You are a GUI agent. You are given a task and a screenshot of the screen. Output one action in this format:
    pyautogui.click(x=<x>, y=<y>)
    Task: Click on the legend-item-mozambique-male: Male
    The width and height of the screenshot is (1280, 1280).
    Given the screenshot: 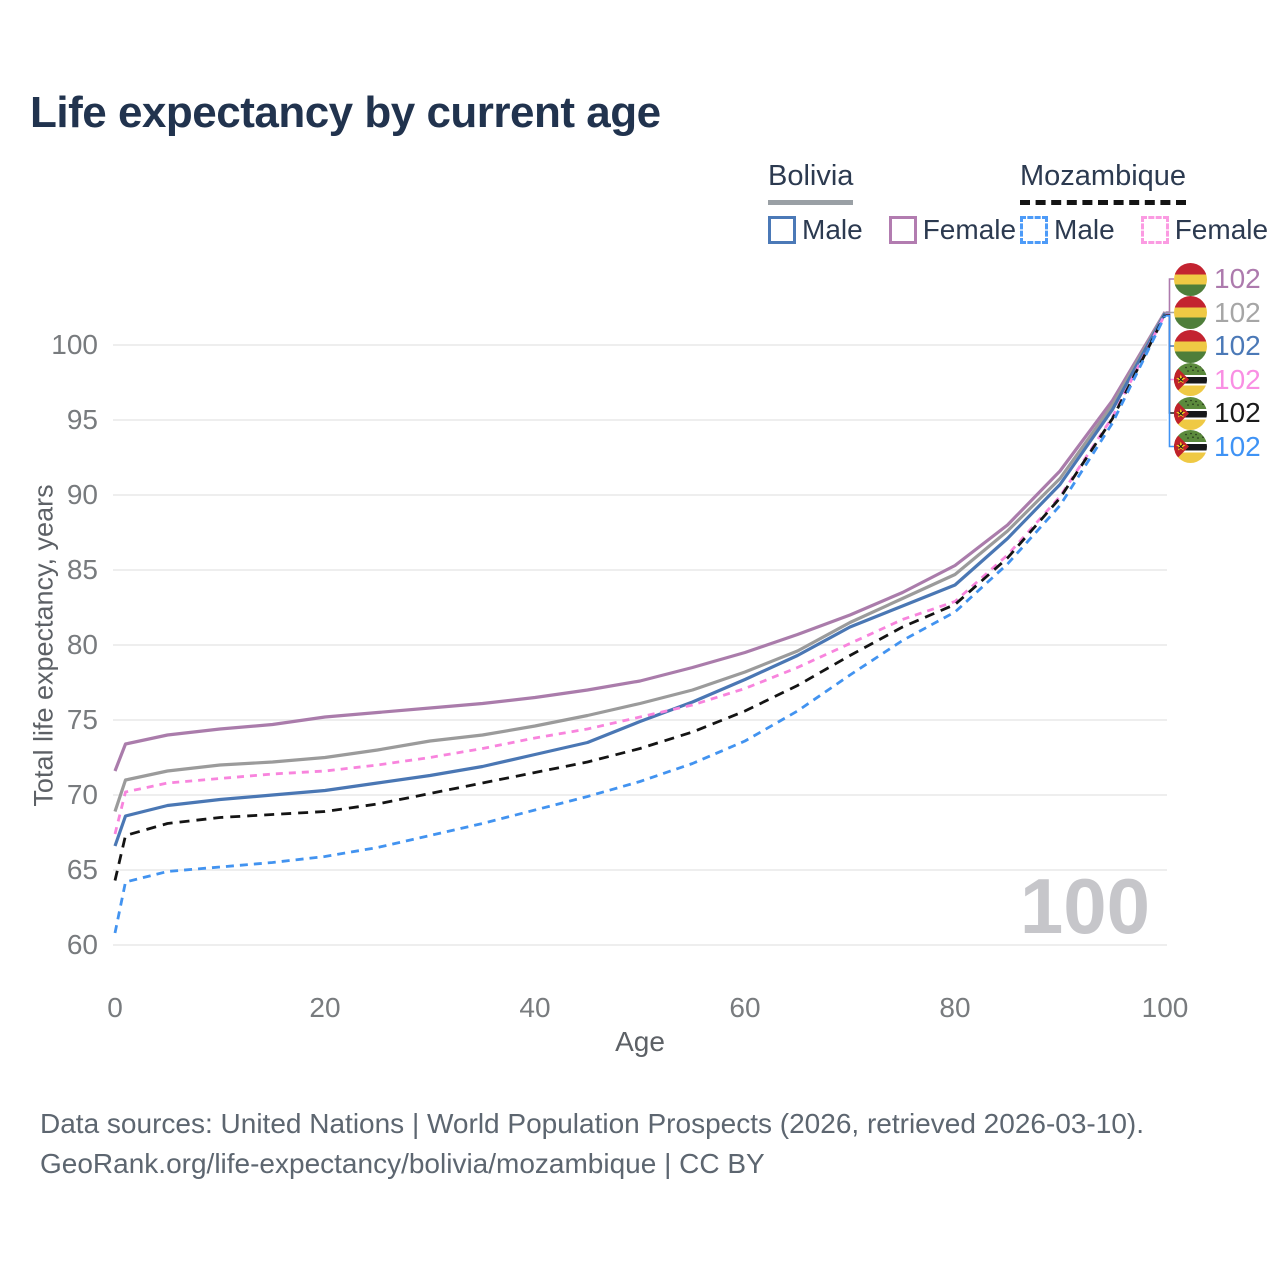 What is the action you would take?
    pyautogui.click(x=1067, y=230)
    